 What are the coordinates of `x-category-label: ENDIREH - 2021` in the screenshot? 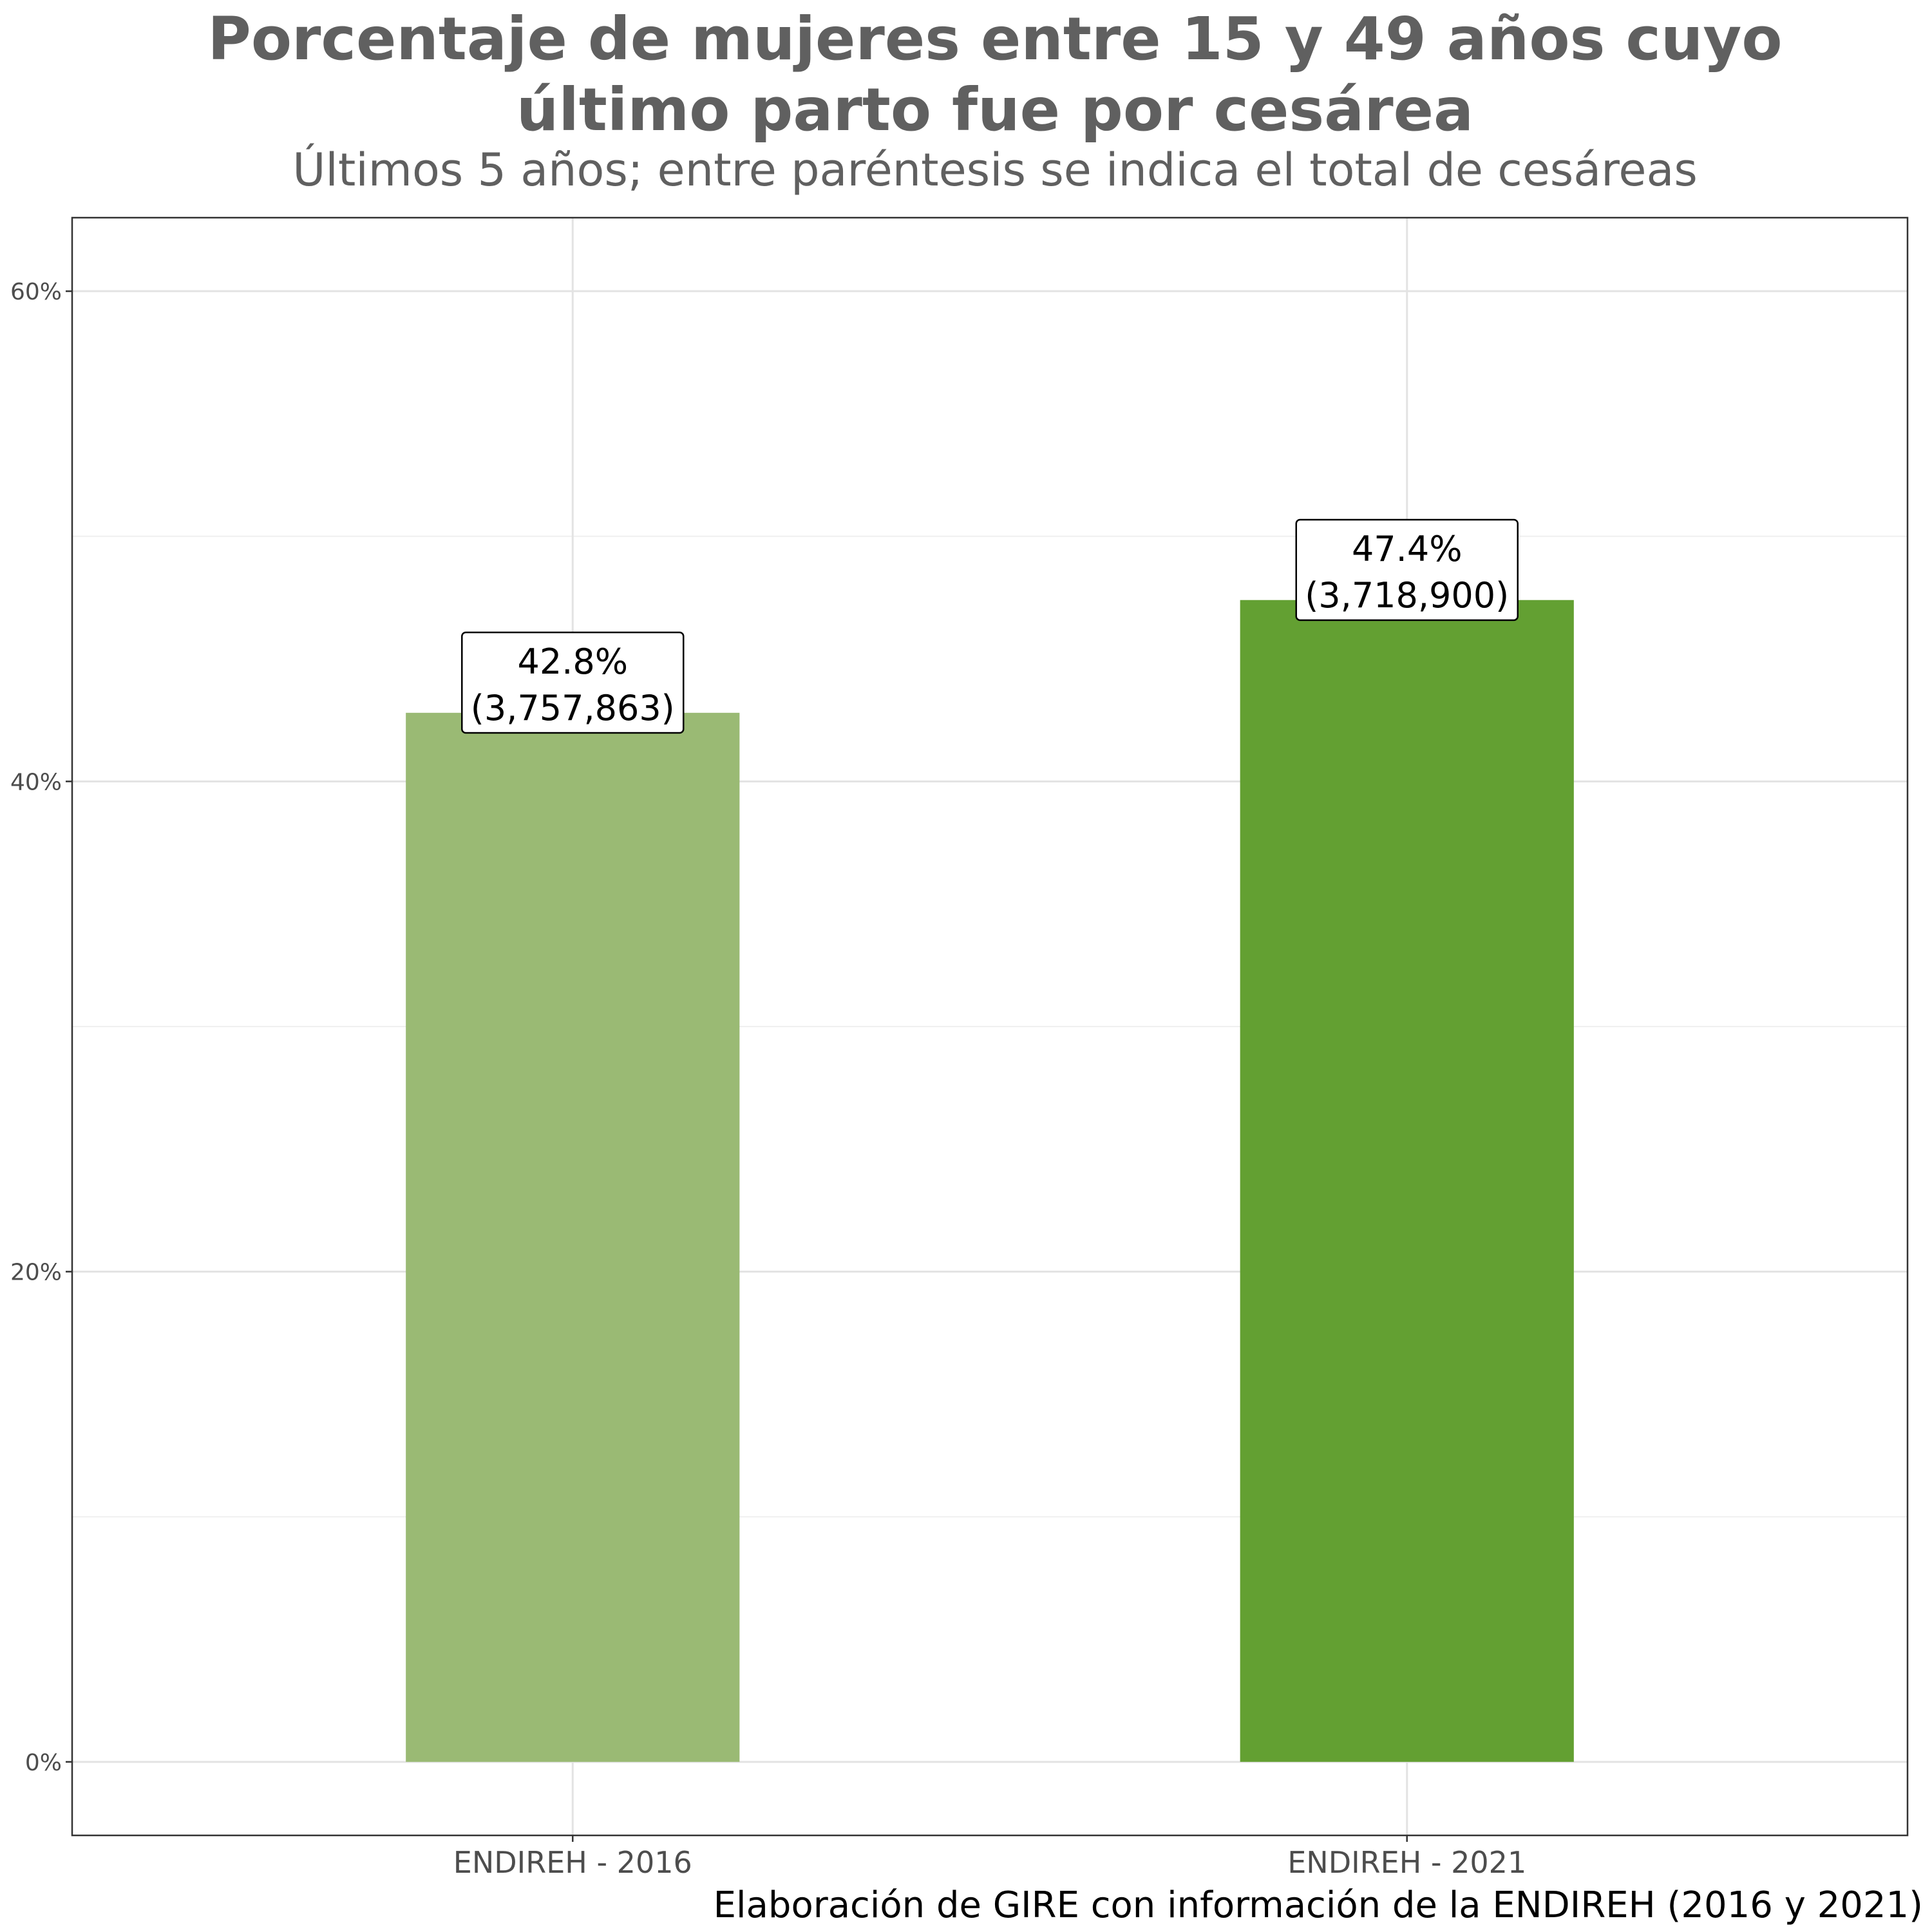 It's located at (1407, 1863).